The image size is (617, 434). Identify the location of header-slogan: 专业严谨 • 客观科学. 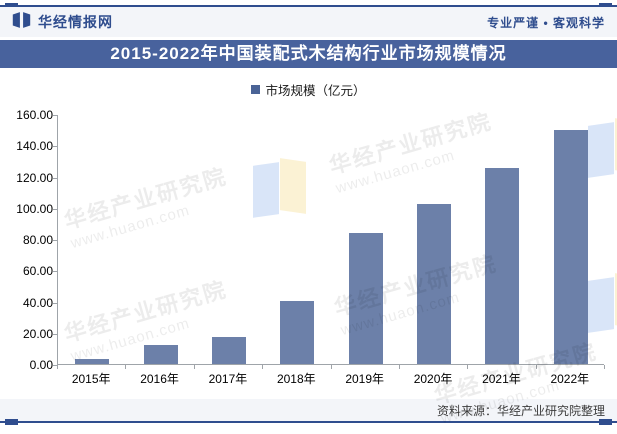
(546, 22).